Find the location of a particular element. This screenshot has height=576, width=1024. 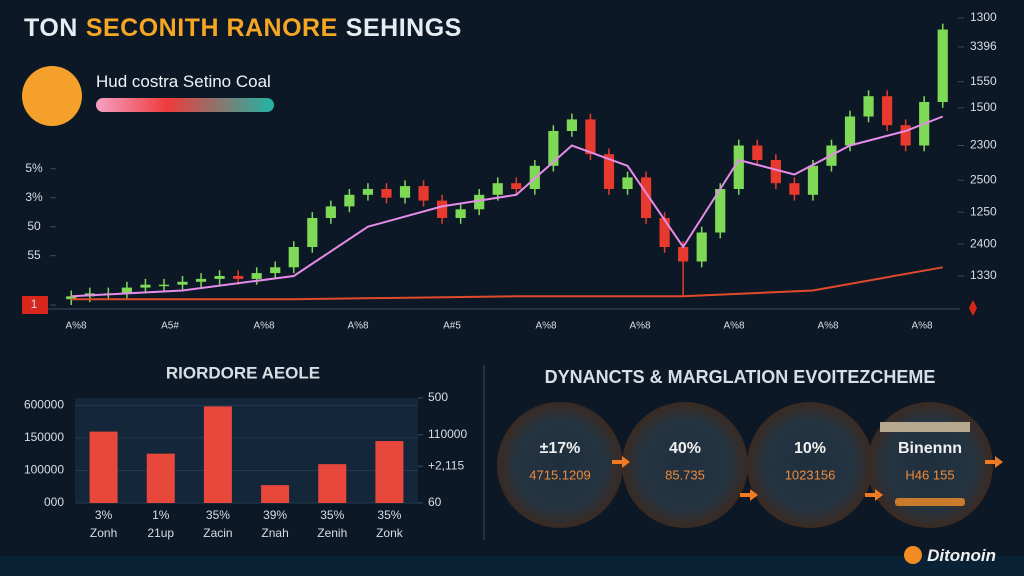

x-tick-label: A5# is located at coordinates (170, 326).